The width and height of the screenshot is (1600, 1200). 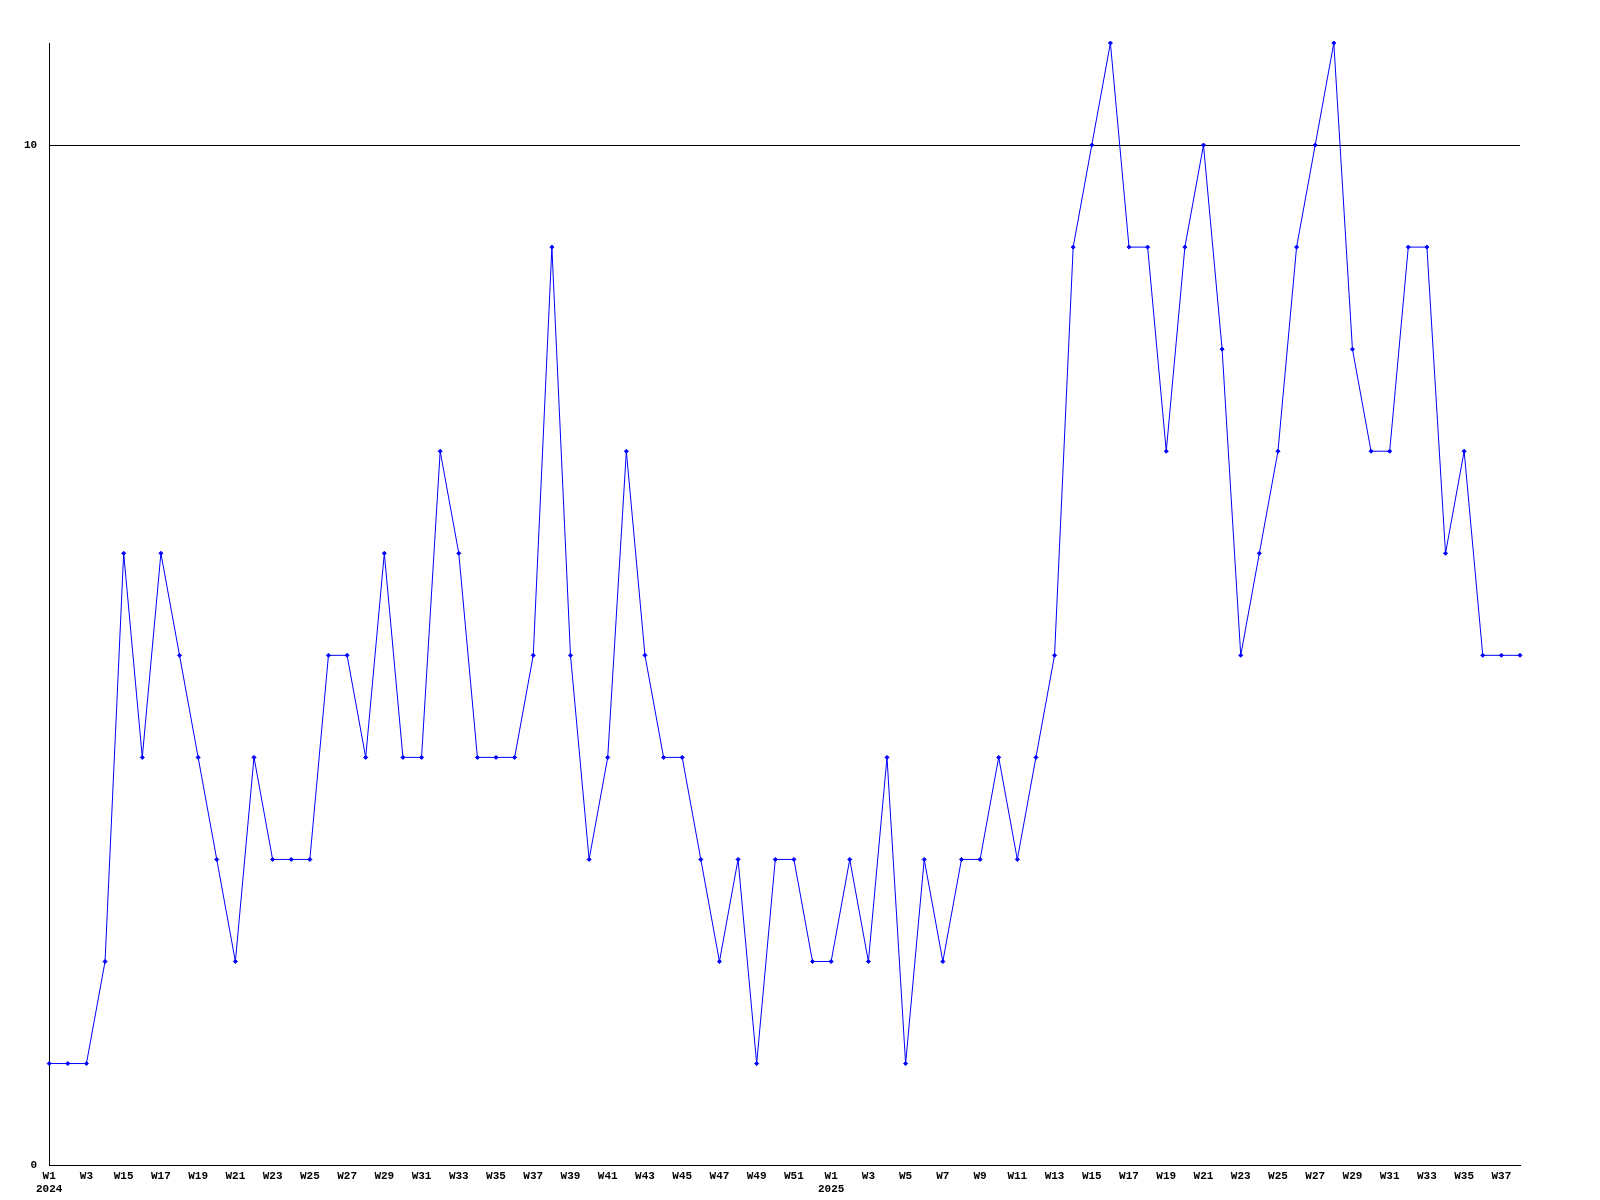 I want to click on x-tick-label: W41, so click(x=608, y=1175).